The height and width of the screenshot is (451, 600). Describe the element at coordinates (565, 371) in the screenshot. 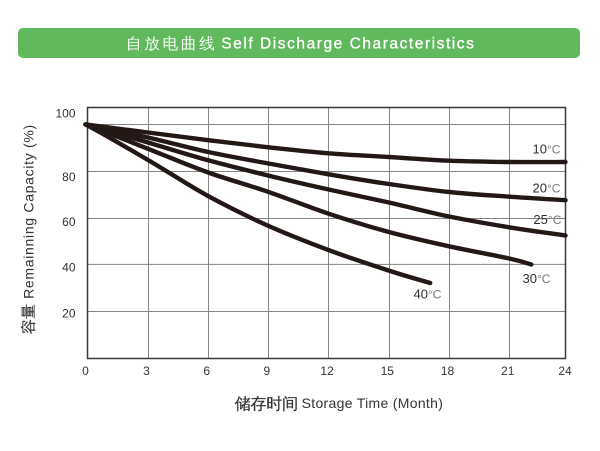

I see `svg-text: 24` at that location.